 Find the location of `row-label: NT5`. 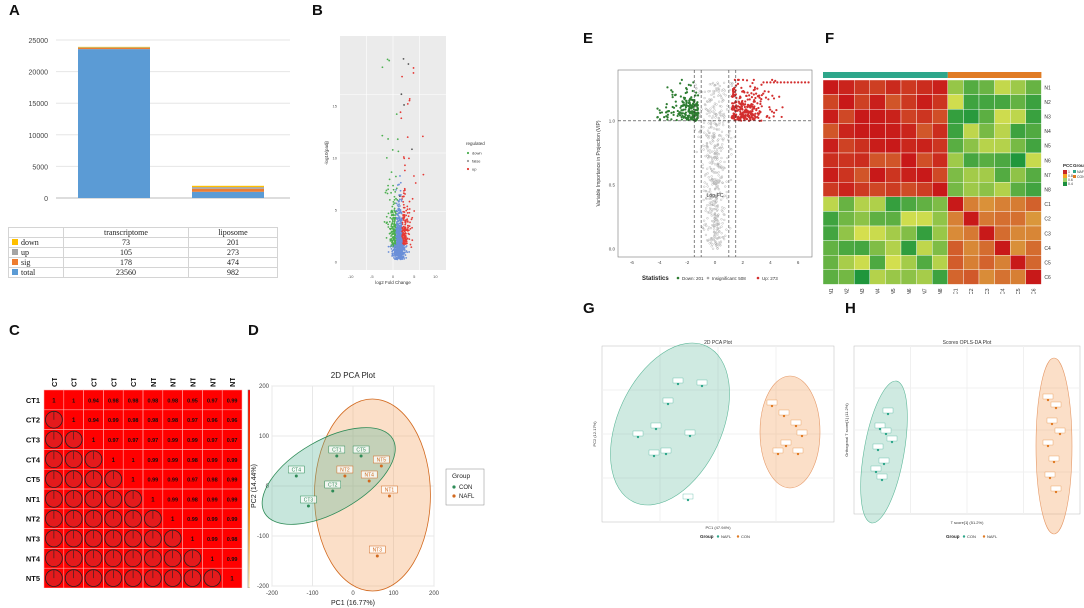

row-label: NT5 is located at coordinates (33, 578).